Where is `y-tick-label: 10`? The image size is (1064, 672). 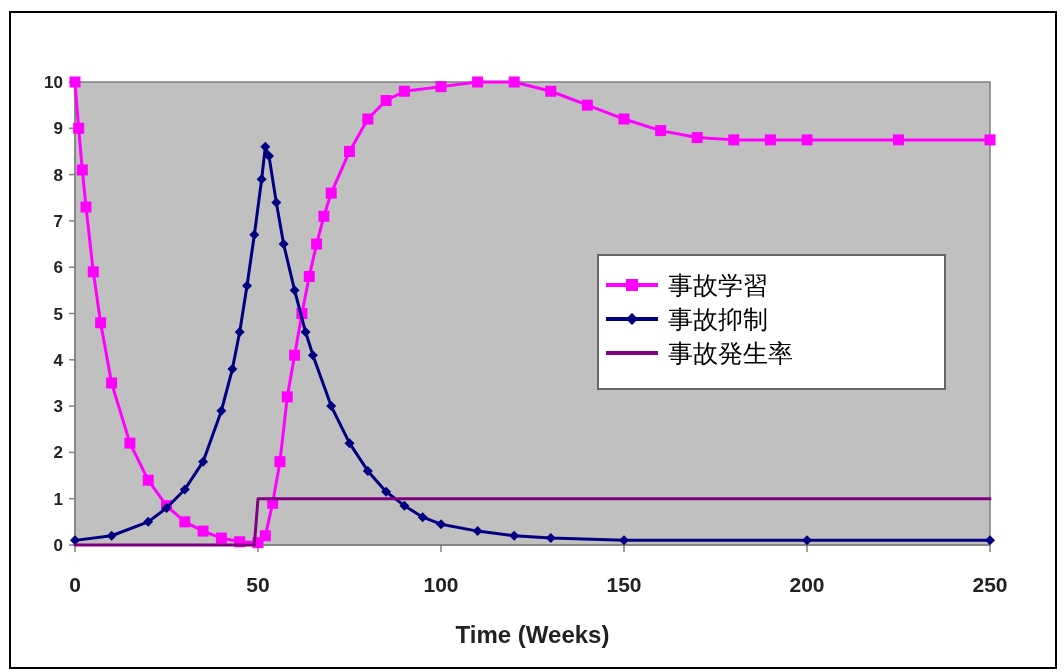
y-tick-label: 10 is located at coordinates (53, 82).